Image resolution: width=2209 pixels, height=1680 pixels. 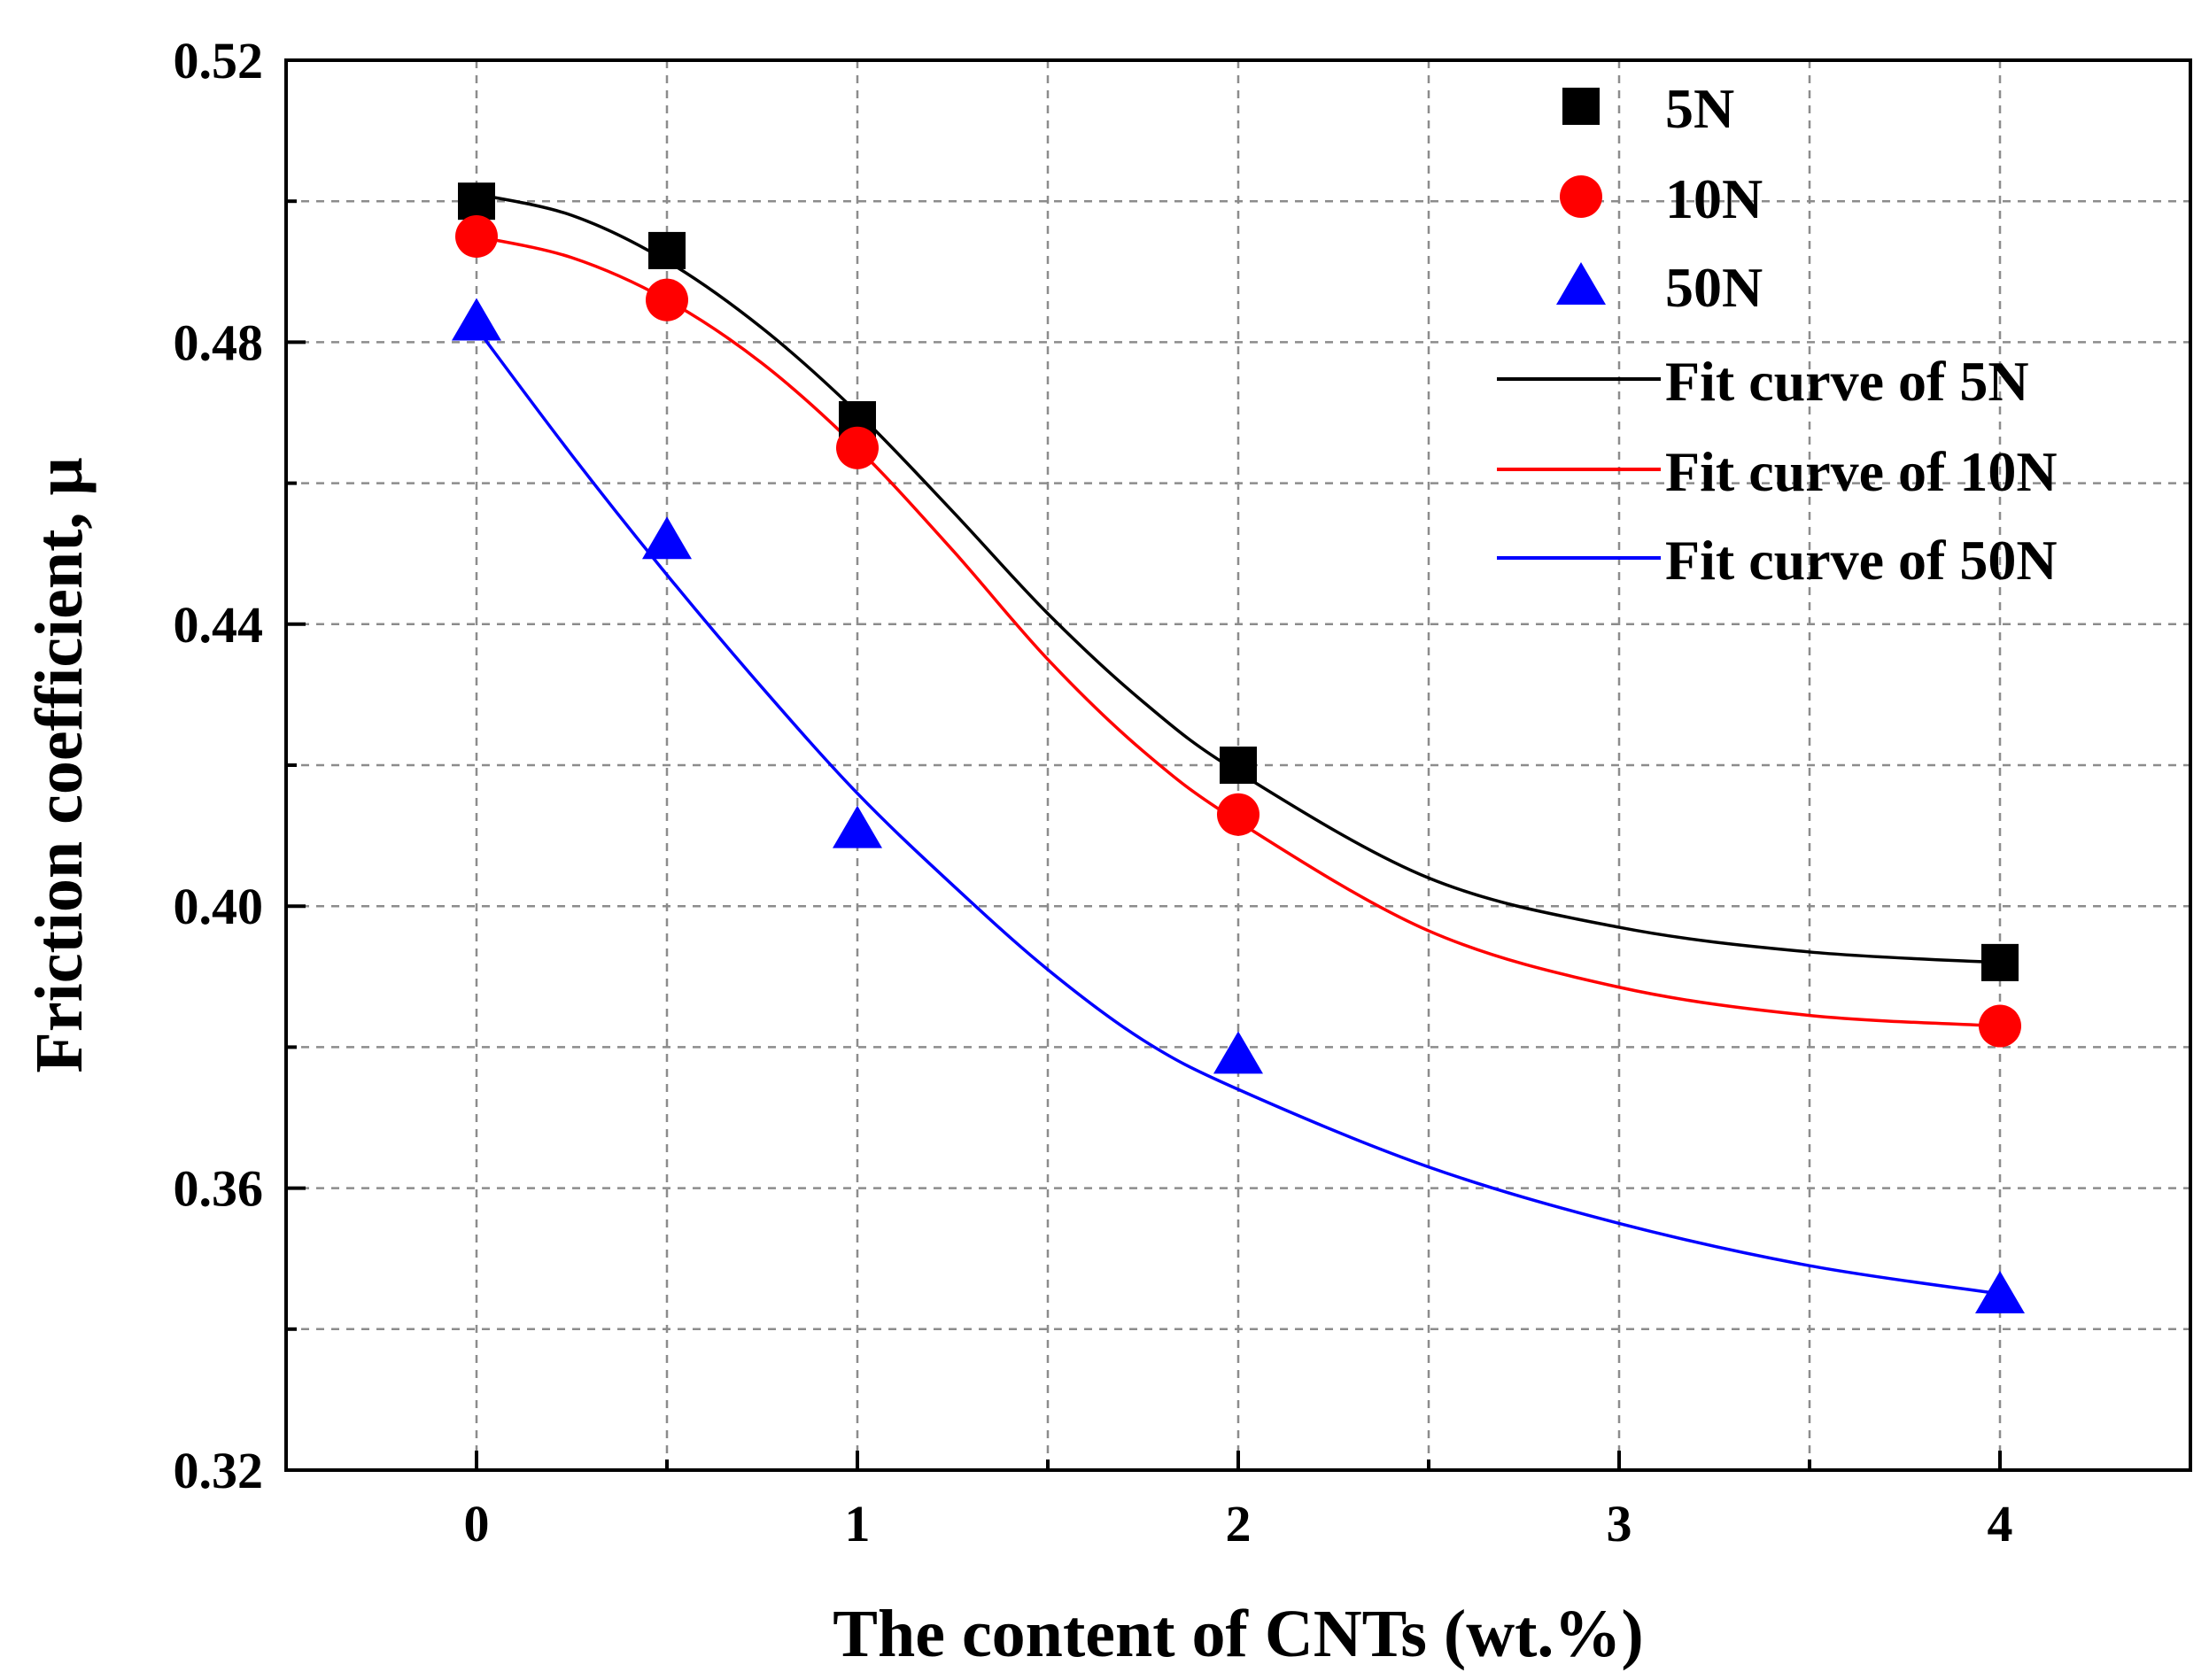 What do you see at coordinates (1861, 471) in the screenshot?
I see `legend-label: Fit curve of 10N` at bounding box center [1861, 471].